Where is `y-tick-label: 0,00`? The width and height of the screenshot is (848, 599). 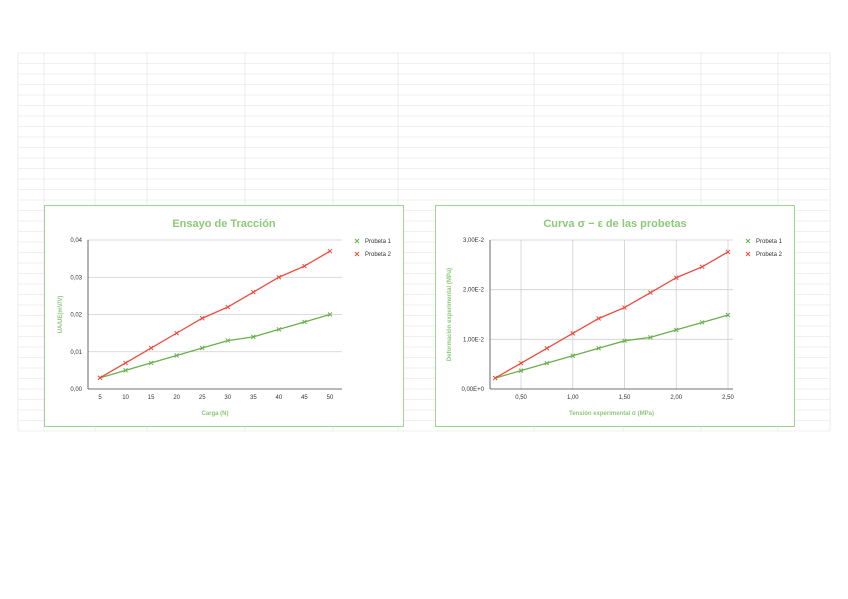
y-tick-label: 0,00 is located at coordinates (76, 390).